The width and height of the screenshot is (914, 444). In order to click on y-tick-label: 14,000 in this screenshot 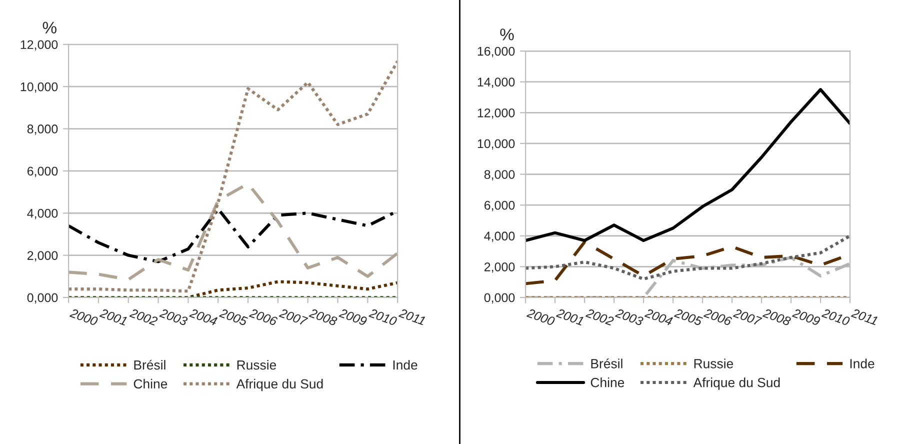, I will do `click(496, 83)`.